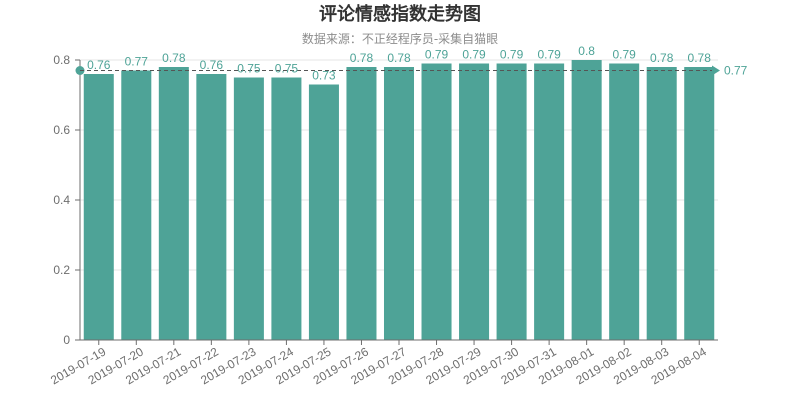  I want to click on mark-line-arrow, so click(716, 70).